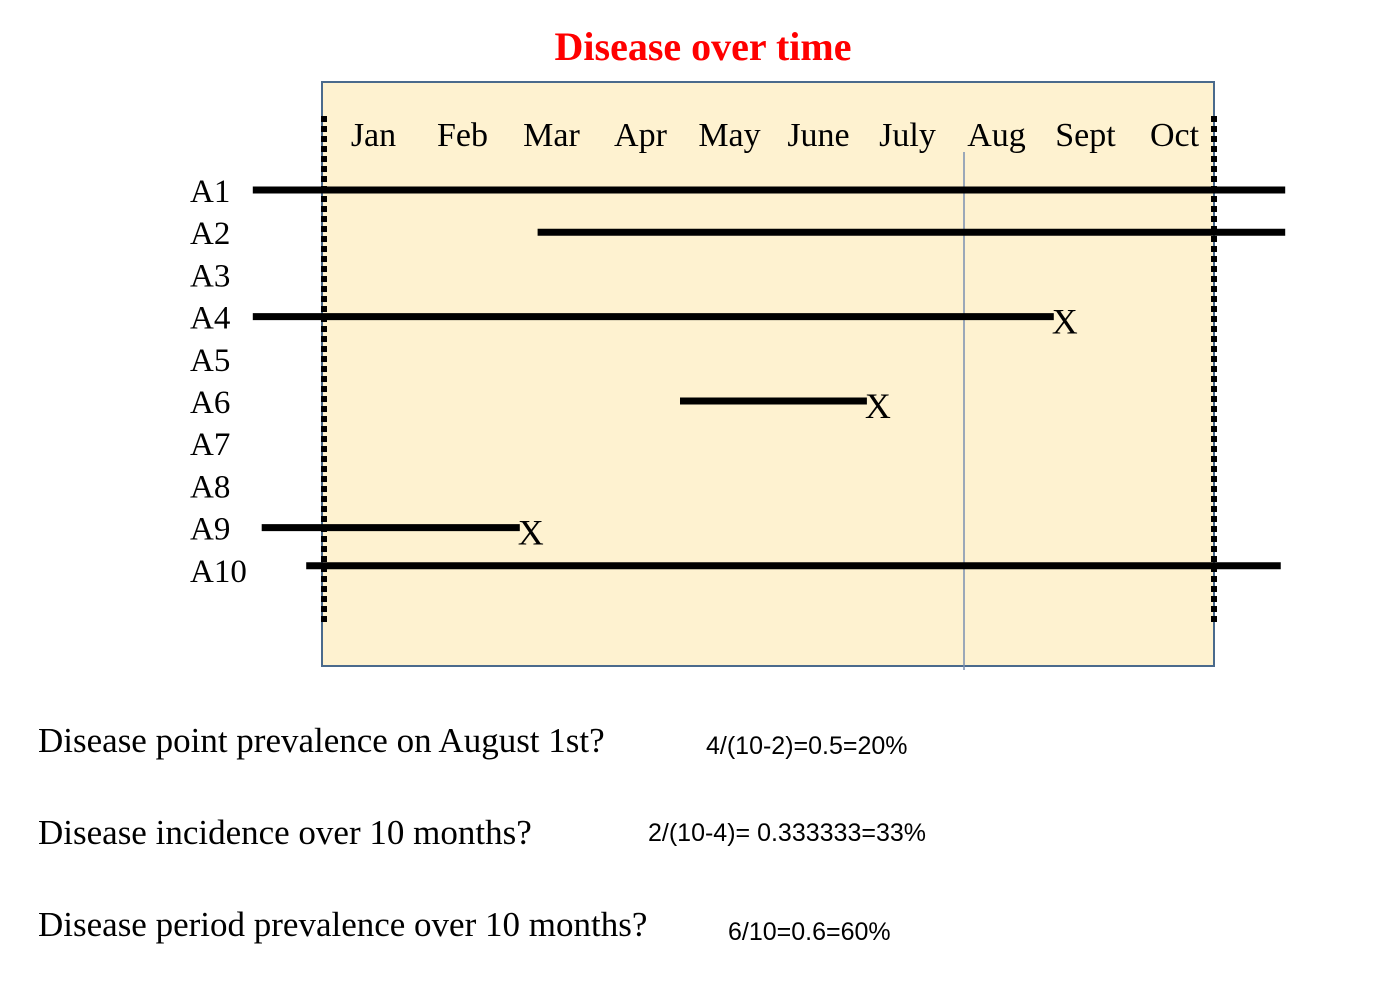 The height and width of the screenshot is (1002, 1374). What do you see at coordinates (878, 406) in the screenshot?
I see `event-mark-a6: X` at bounding box center [878, 406].